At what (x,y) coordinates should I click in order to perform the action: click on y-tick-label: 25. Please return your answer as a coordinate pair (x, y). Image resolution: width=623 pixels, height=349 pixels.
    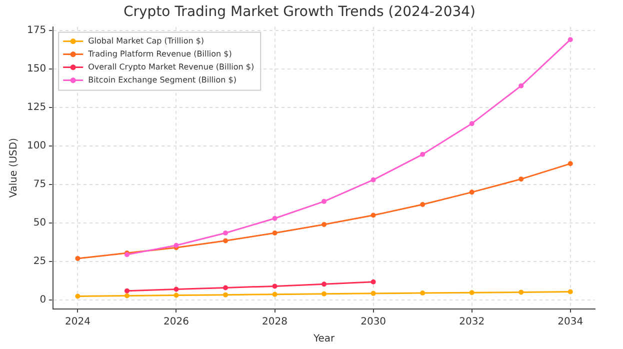
    Looking at the image, I should click on (39, 262).